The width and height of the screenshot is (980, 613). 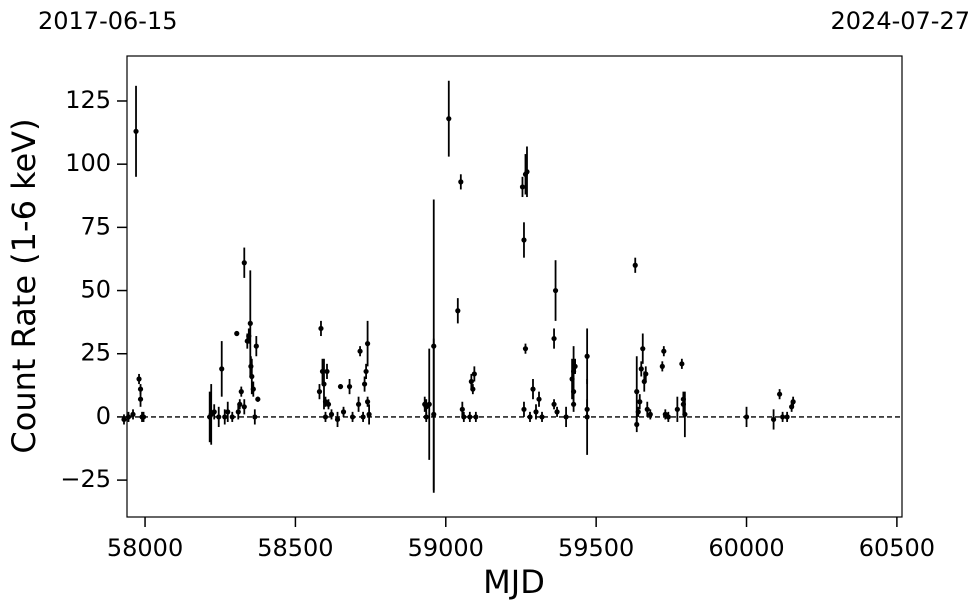 What do you see at coordinates (95, 353) in the screenshot?
I see `y-tick-label: 25` at bounding box center [95, 353].